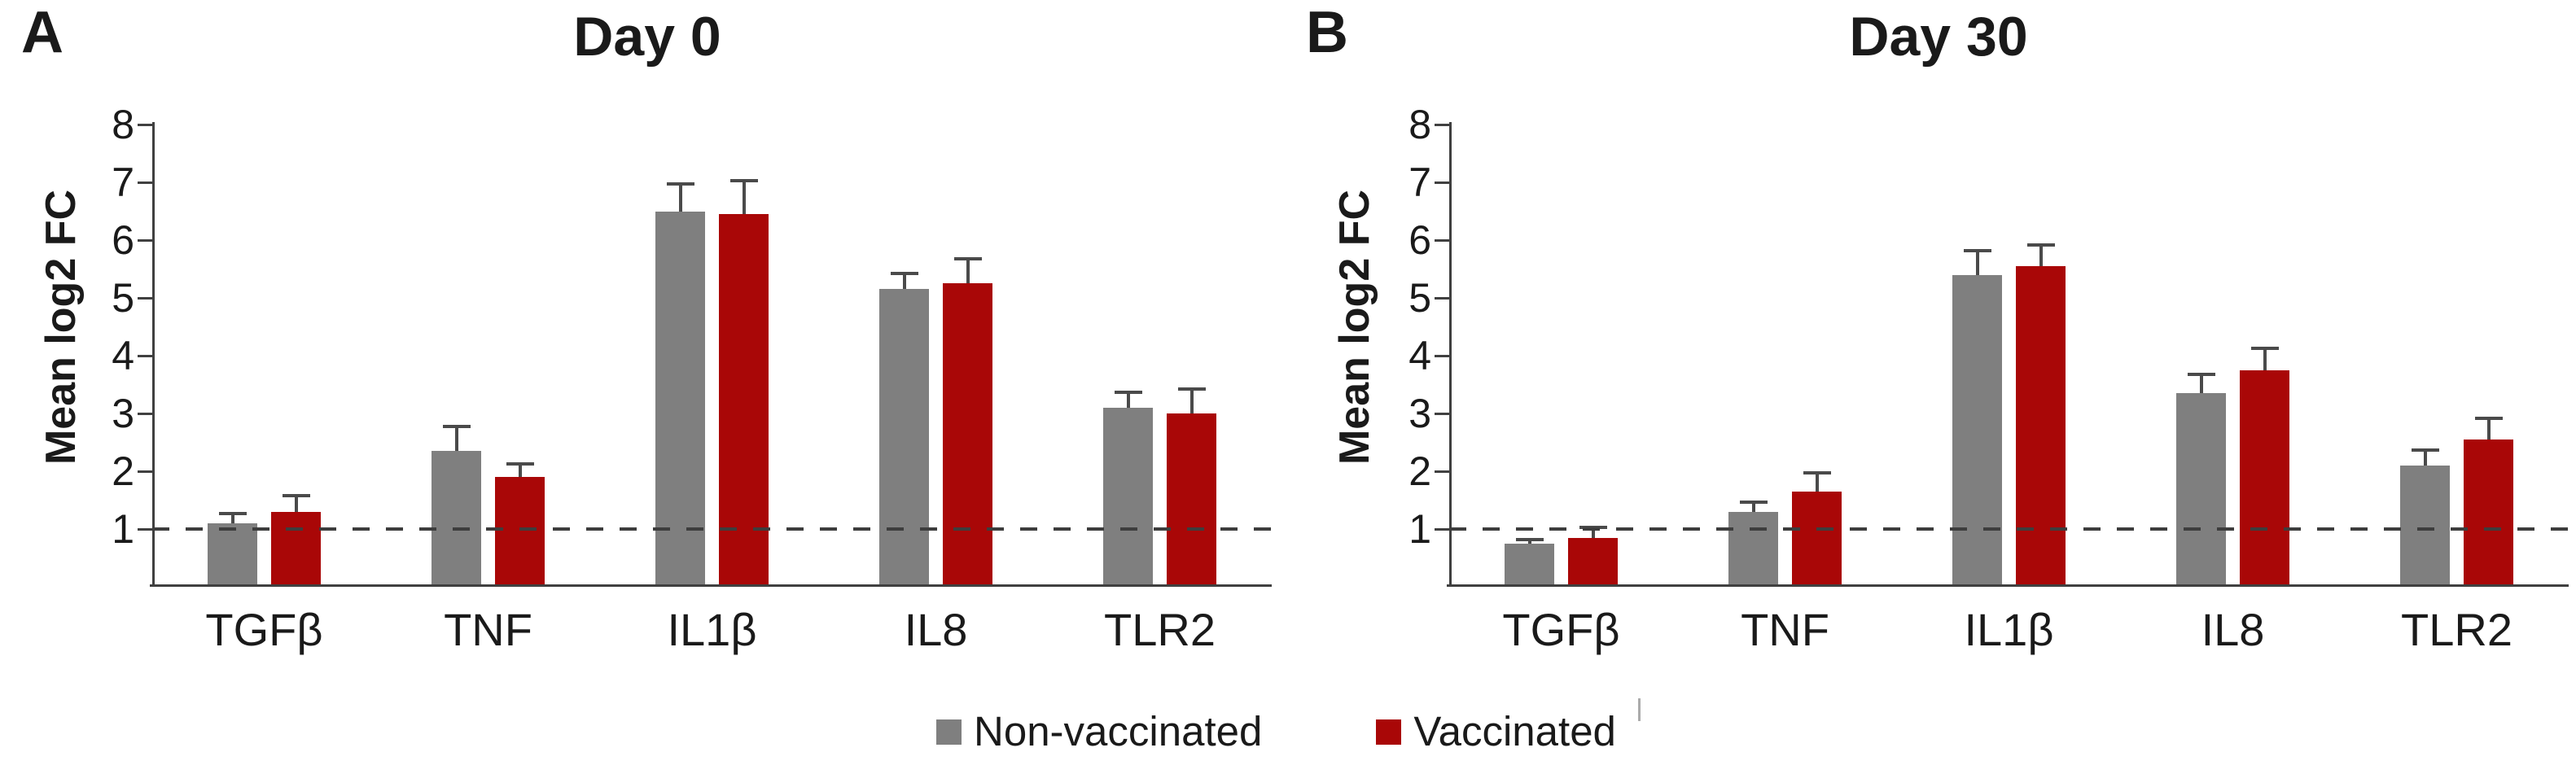  What do you see at coordinates (1514, 731) in the screenshot?
I see `legend-label-vaccinated: Vaccinated` at bounding box center [1514, 731].